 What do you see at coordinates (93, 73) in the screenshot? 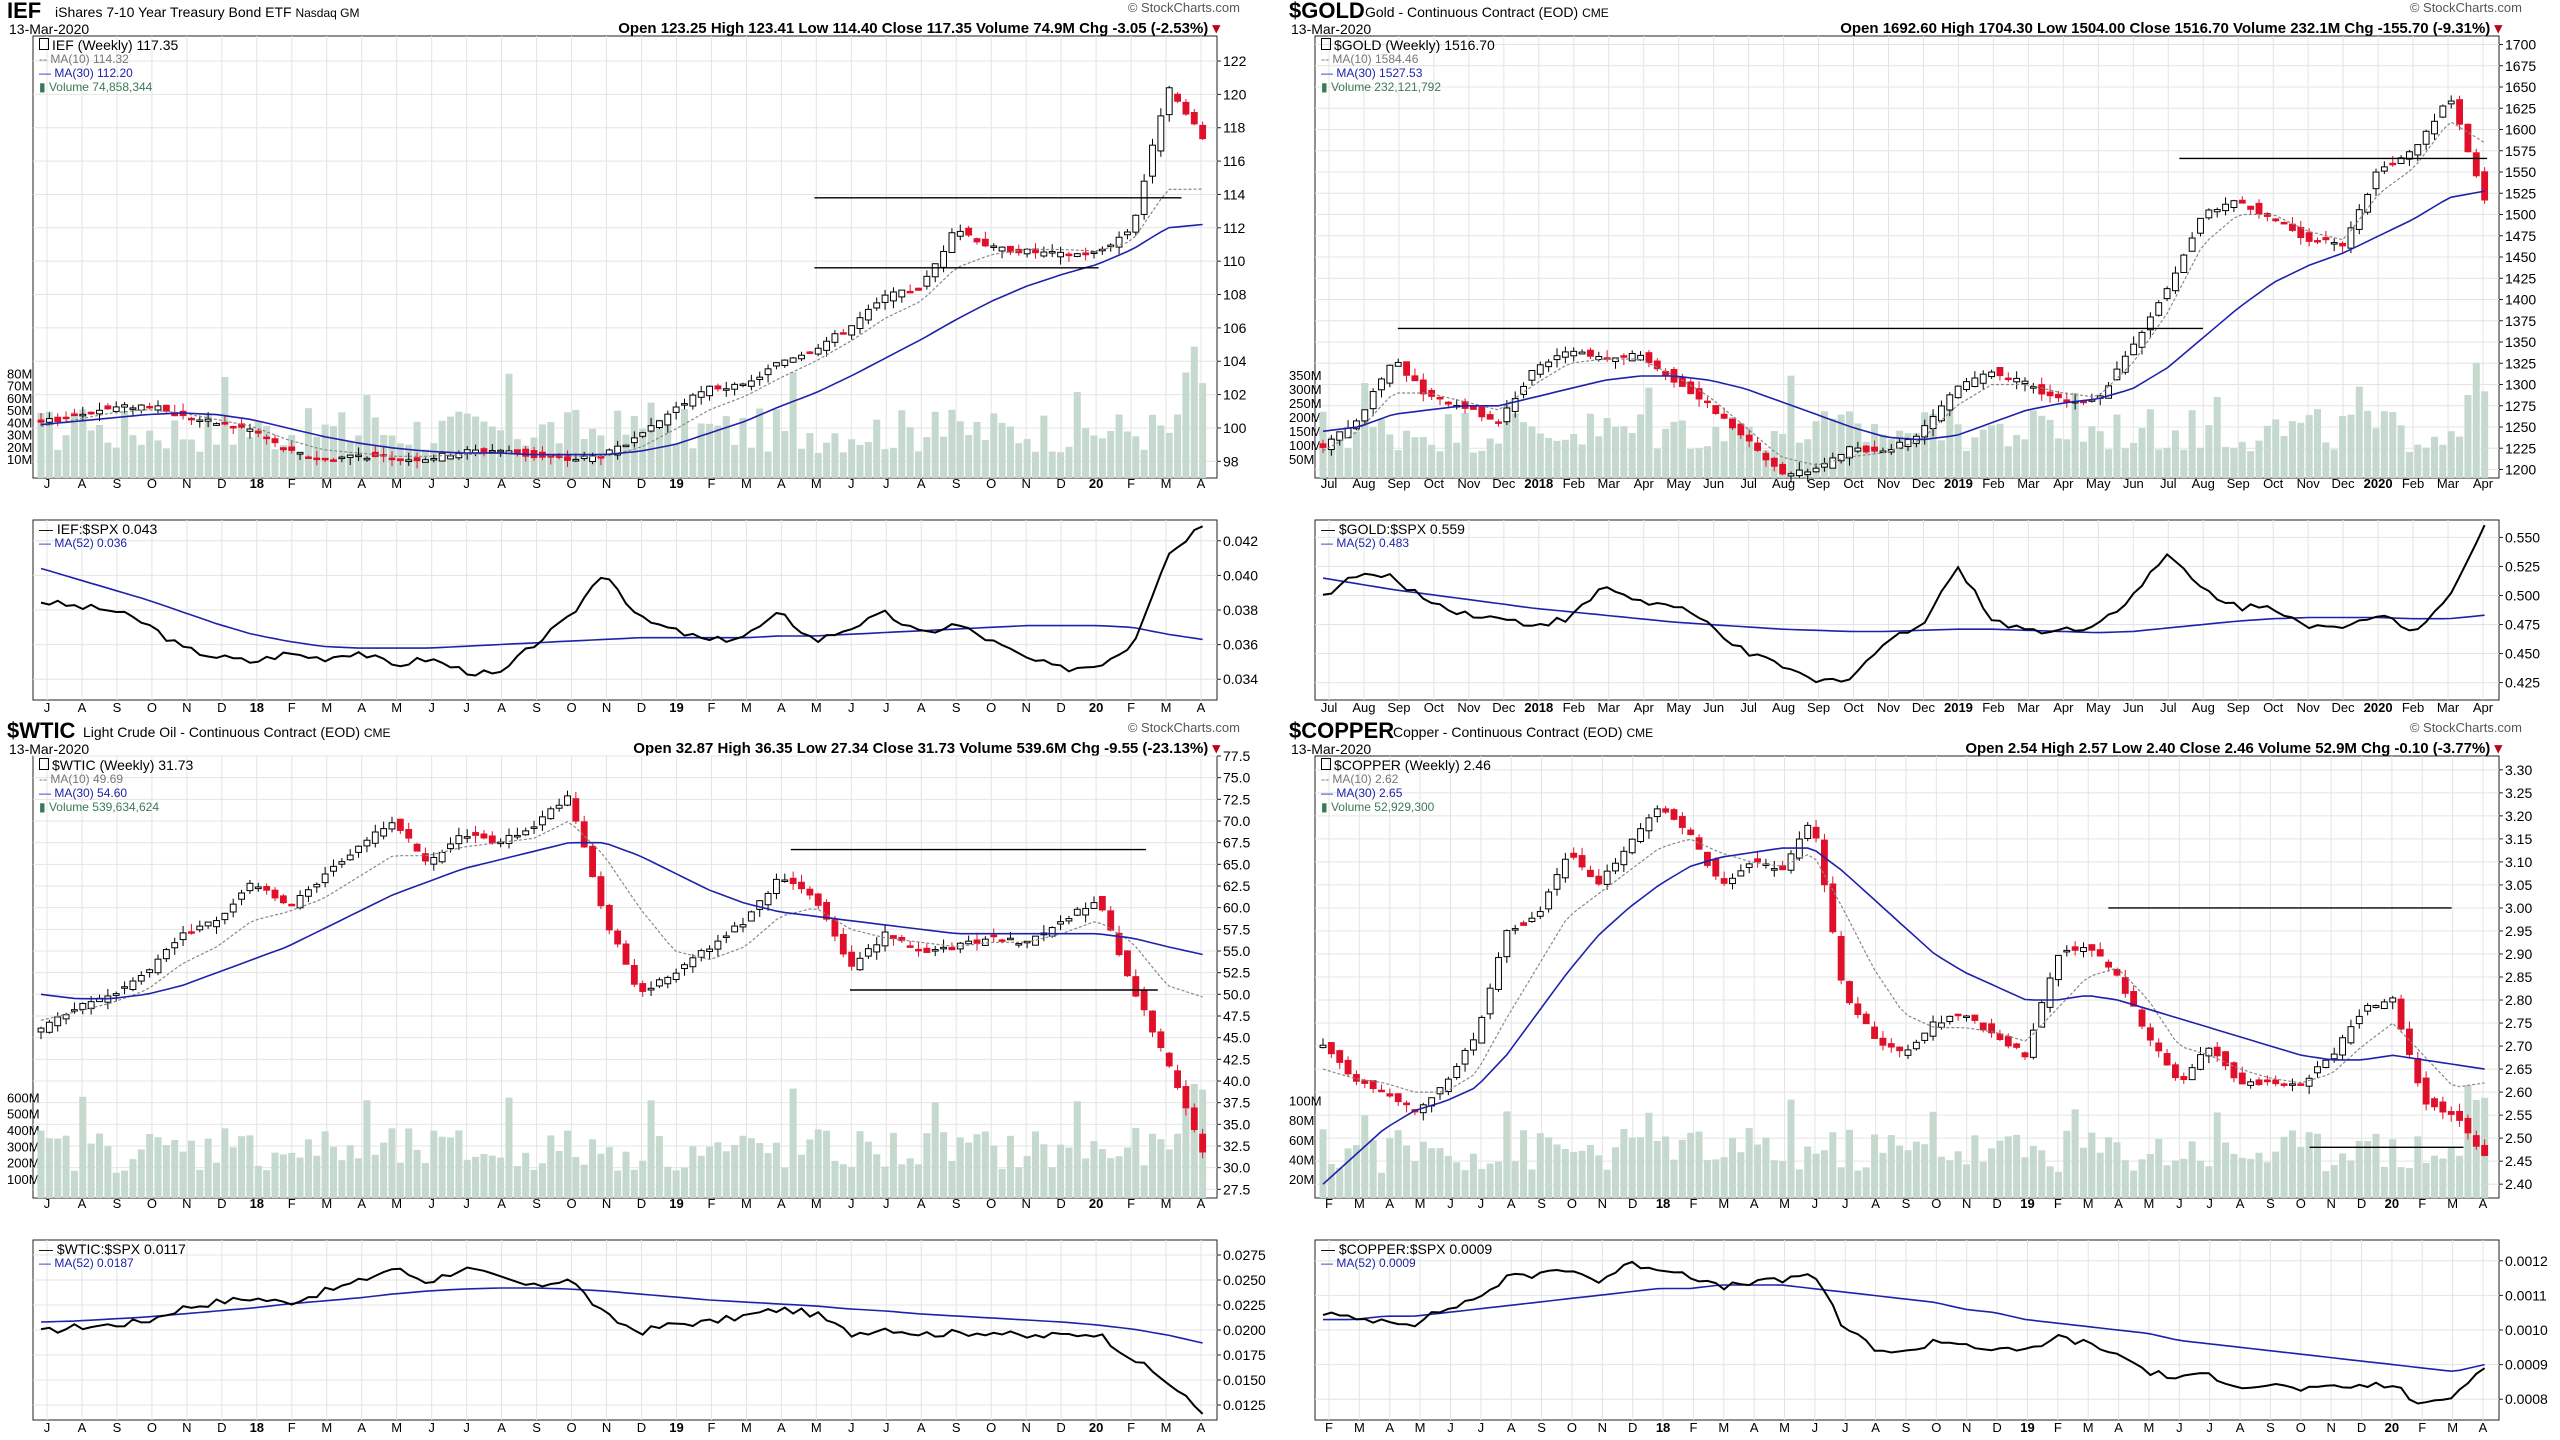
I see `legend-ma30-text: MA(30) 112.20` at bounding box center [93, 73].